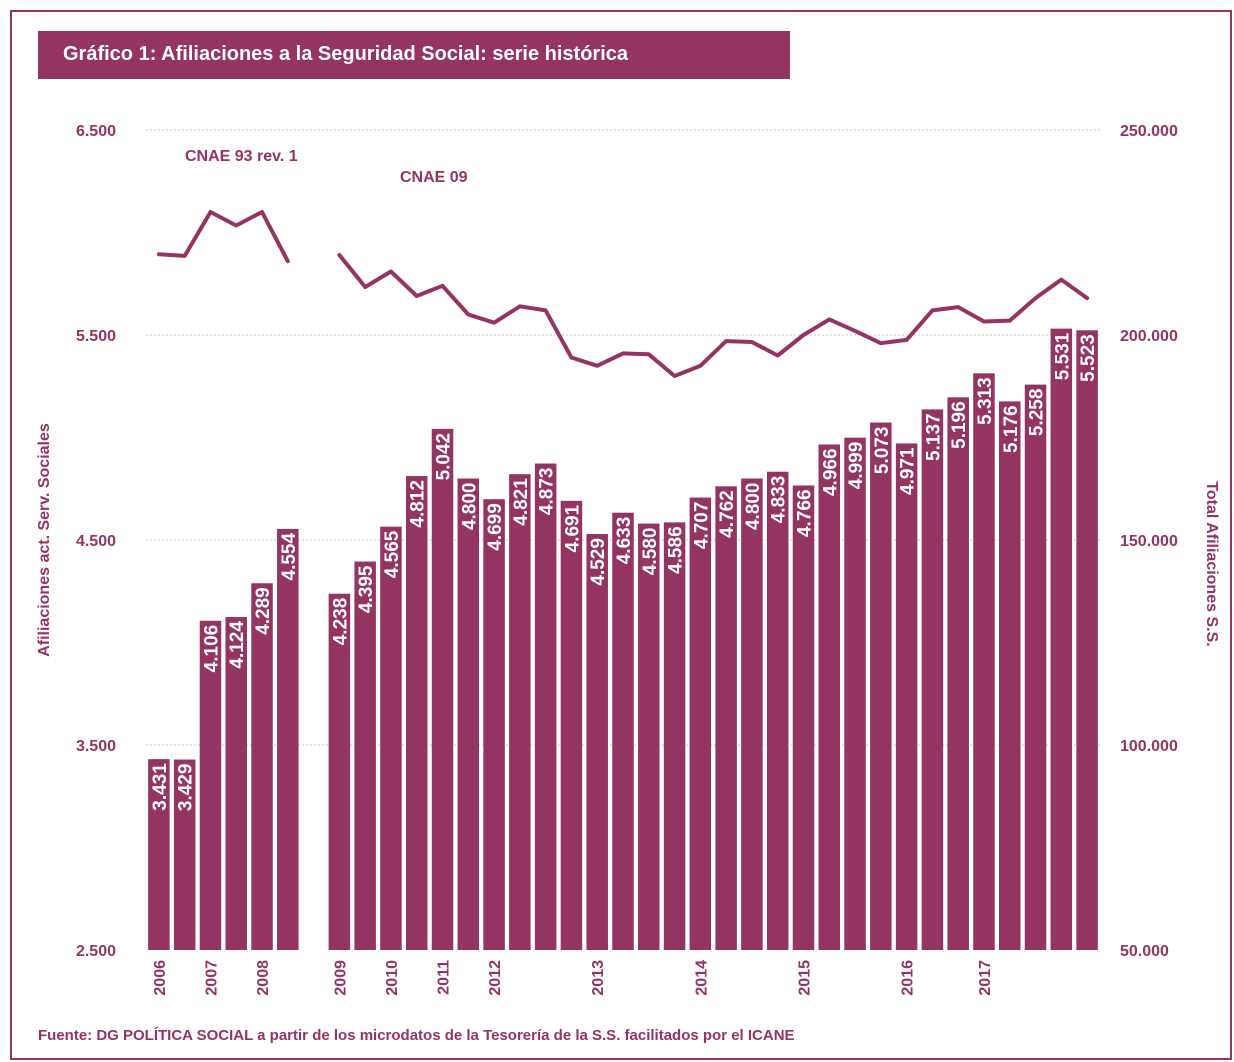 The height and width of the screenshot is (1062, 1234). Describe the element at coordinates (572, 528) in the screenshot. I see `bar-value-label: 4.691` at that location.